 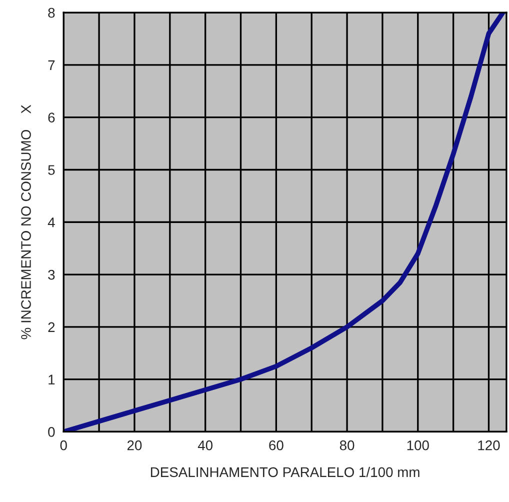 I want to click on y-tick-label: 3, so click(x=51, y=275).